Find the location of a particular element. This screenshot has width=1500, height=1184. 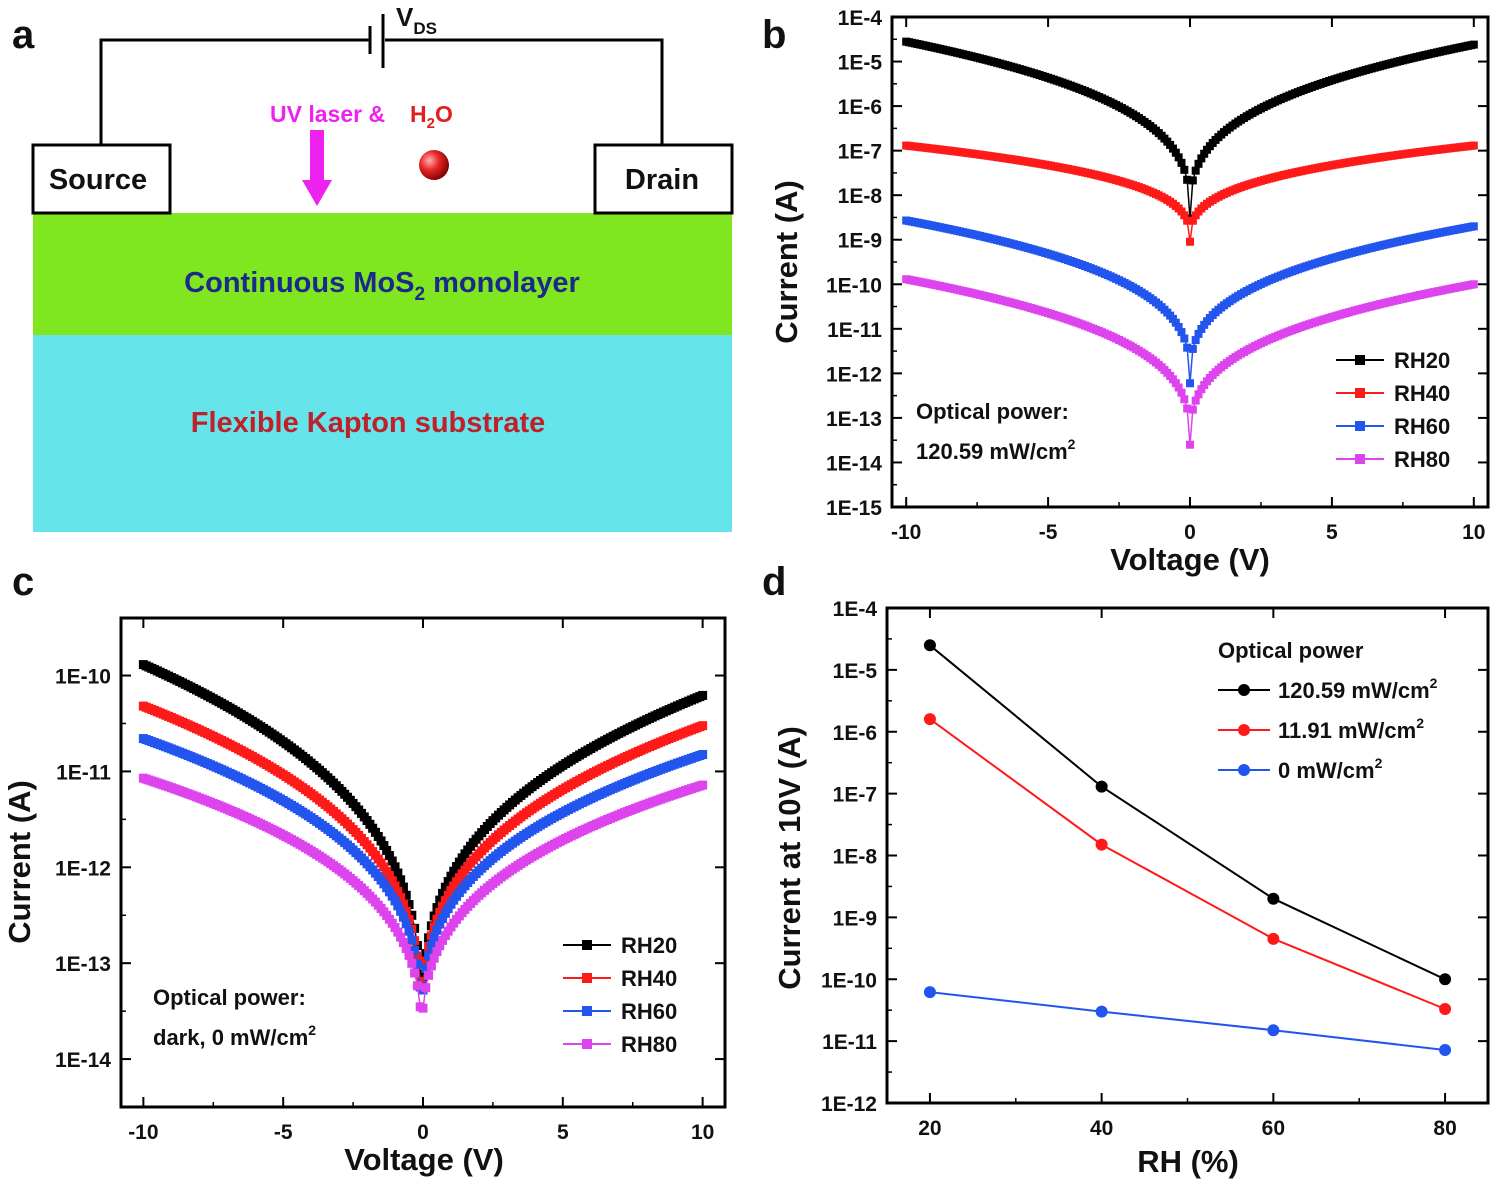

x-axis-label: Voltage (V) is located at coordinates (1190, 559).